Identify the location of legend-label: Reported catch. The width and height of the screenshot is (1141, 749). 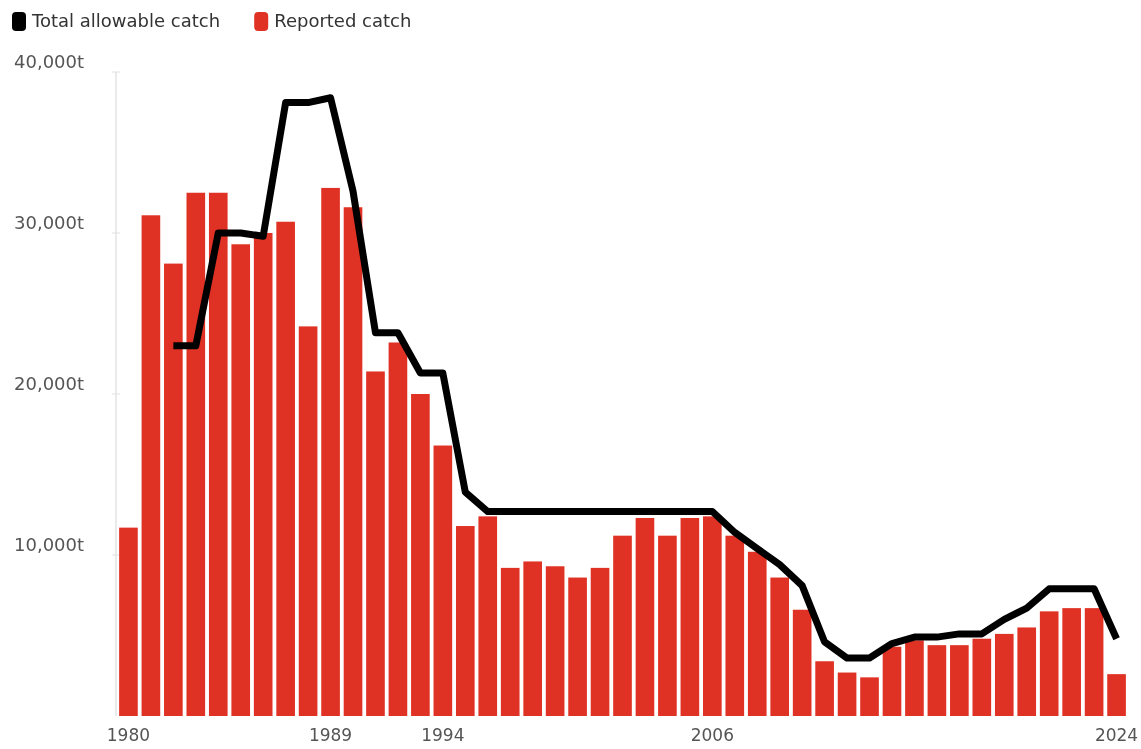
(343, 20).